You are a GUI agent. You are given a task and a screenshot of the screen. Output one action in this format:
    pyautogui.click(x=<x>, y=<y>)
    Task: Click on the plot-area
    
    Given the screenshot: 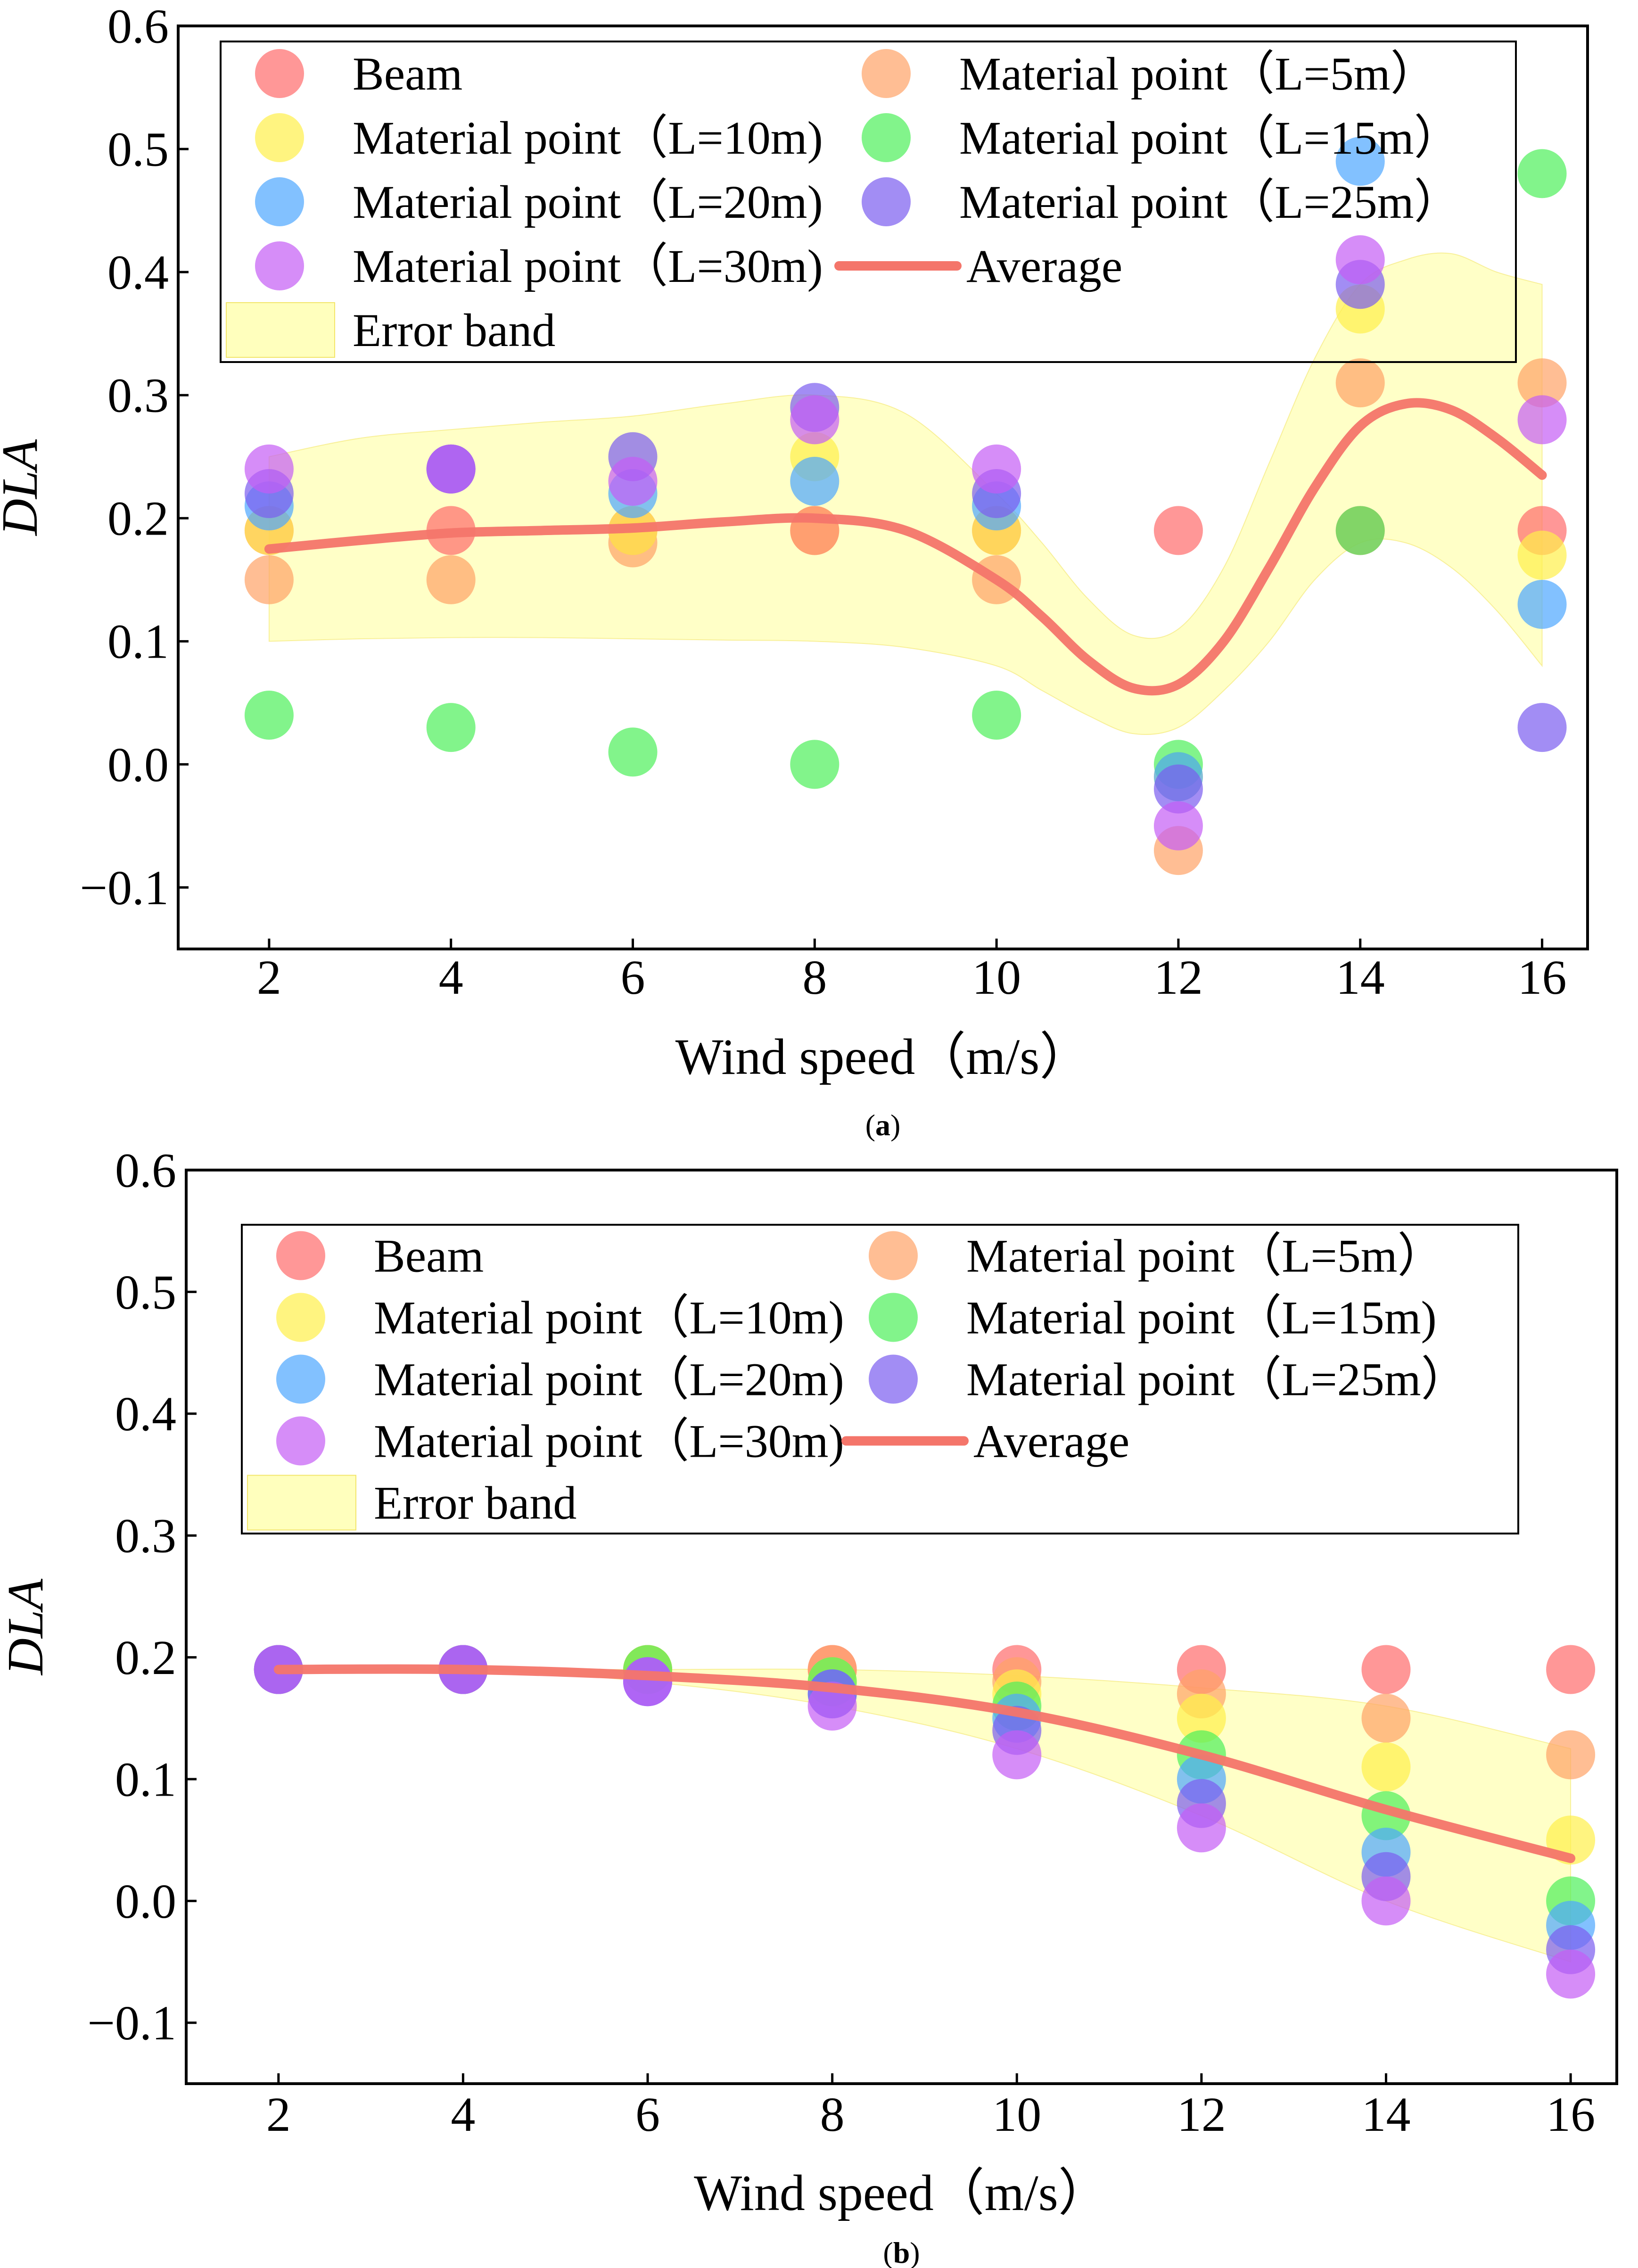 What is the action you would take?
    pyautogui.click(x=925, y=1822)
    